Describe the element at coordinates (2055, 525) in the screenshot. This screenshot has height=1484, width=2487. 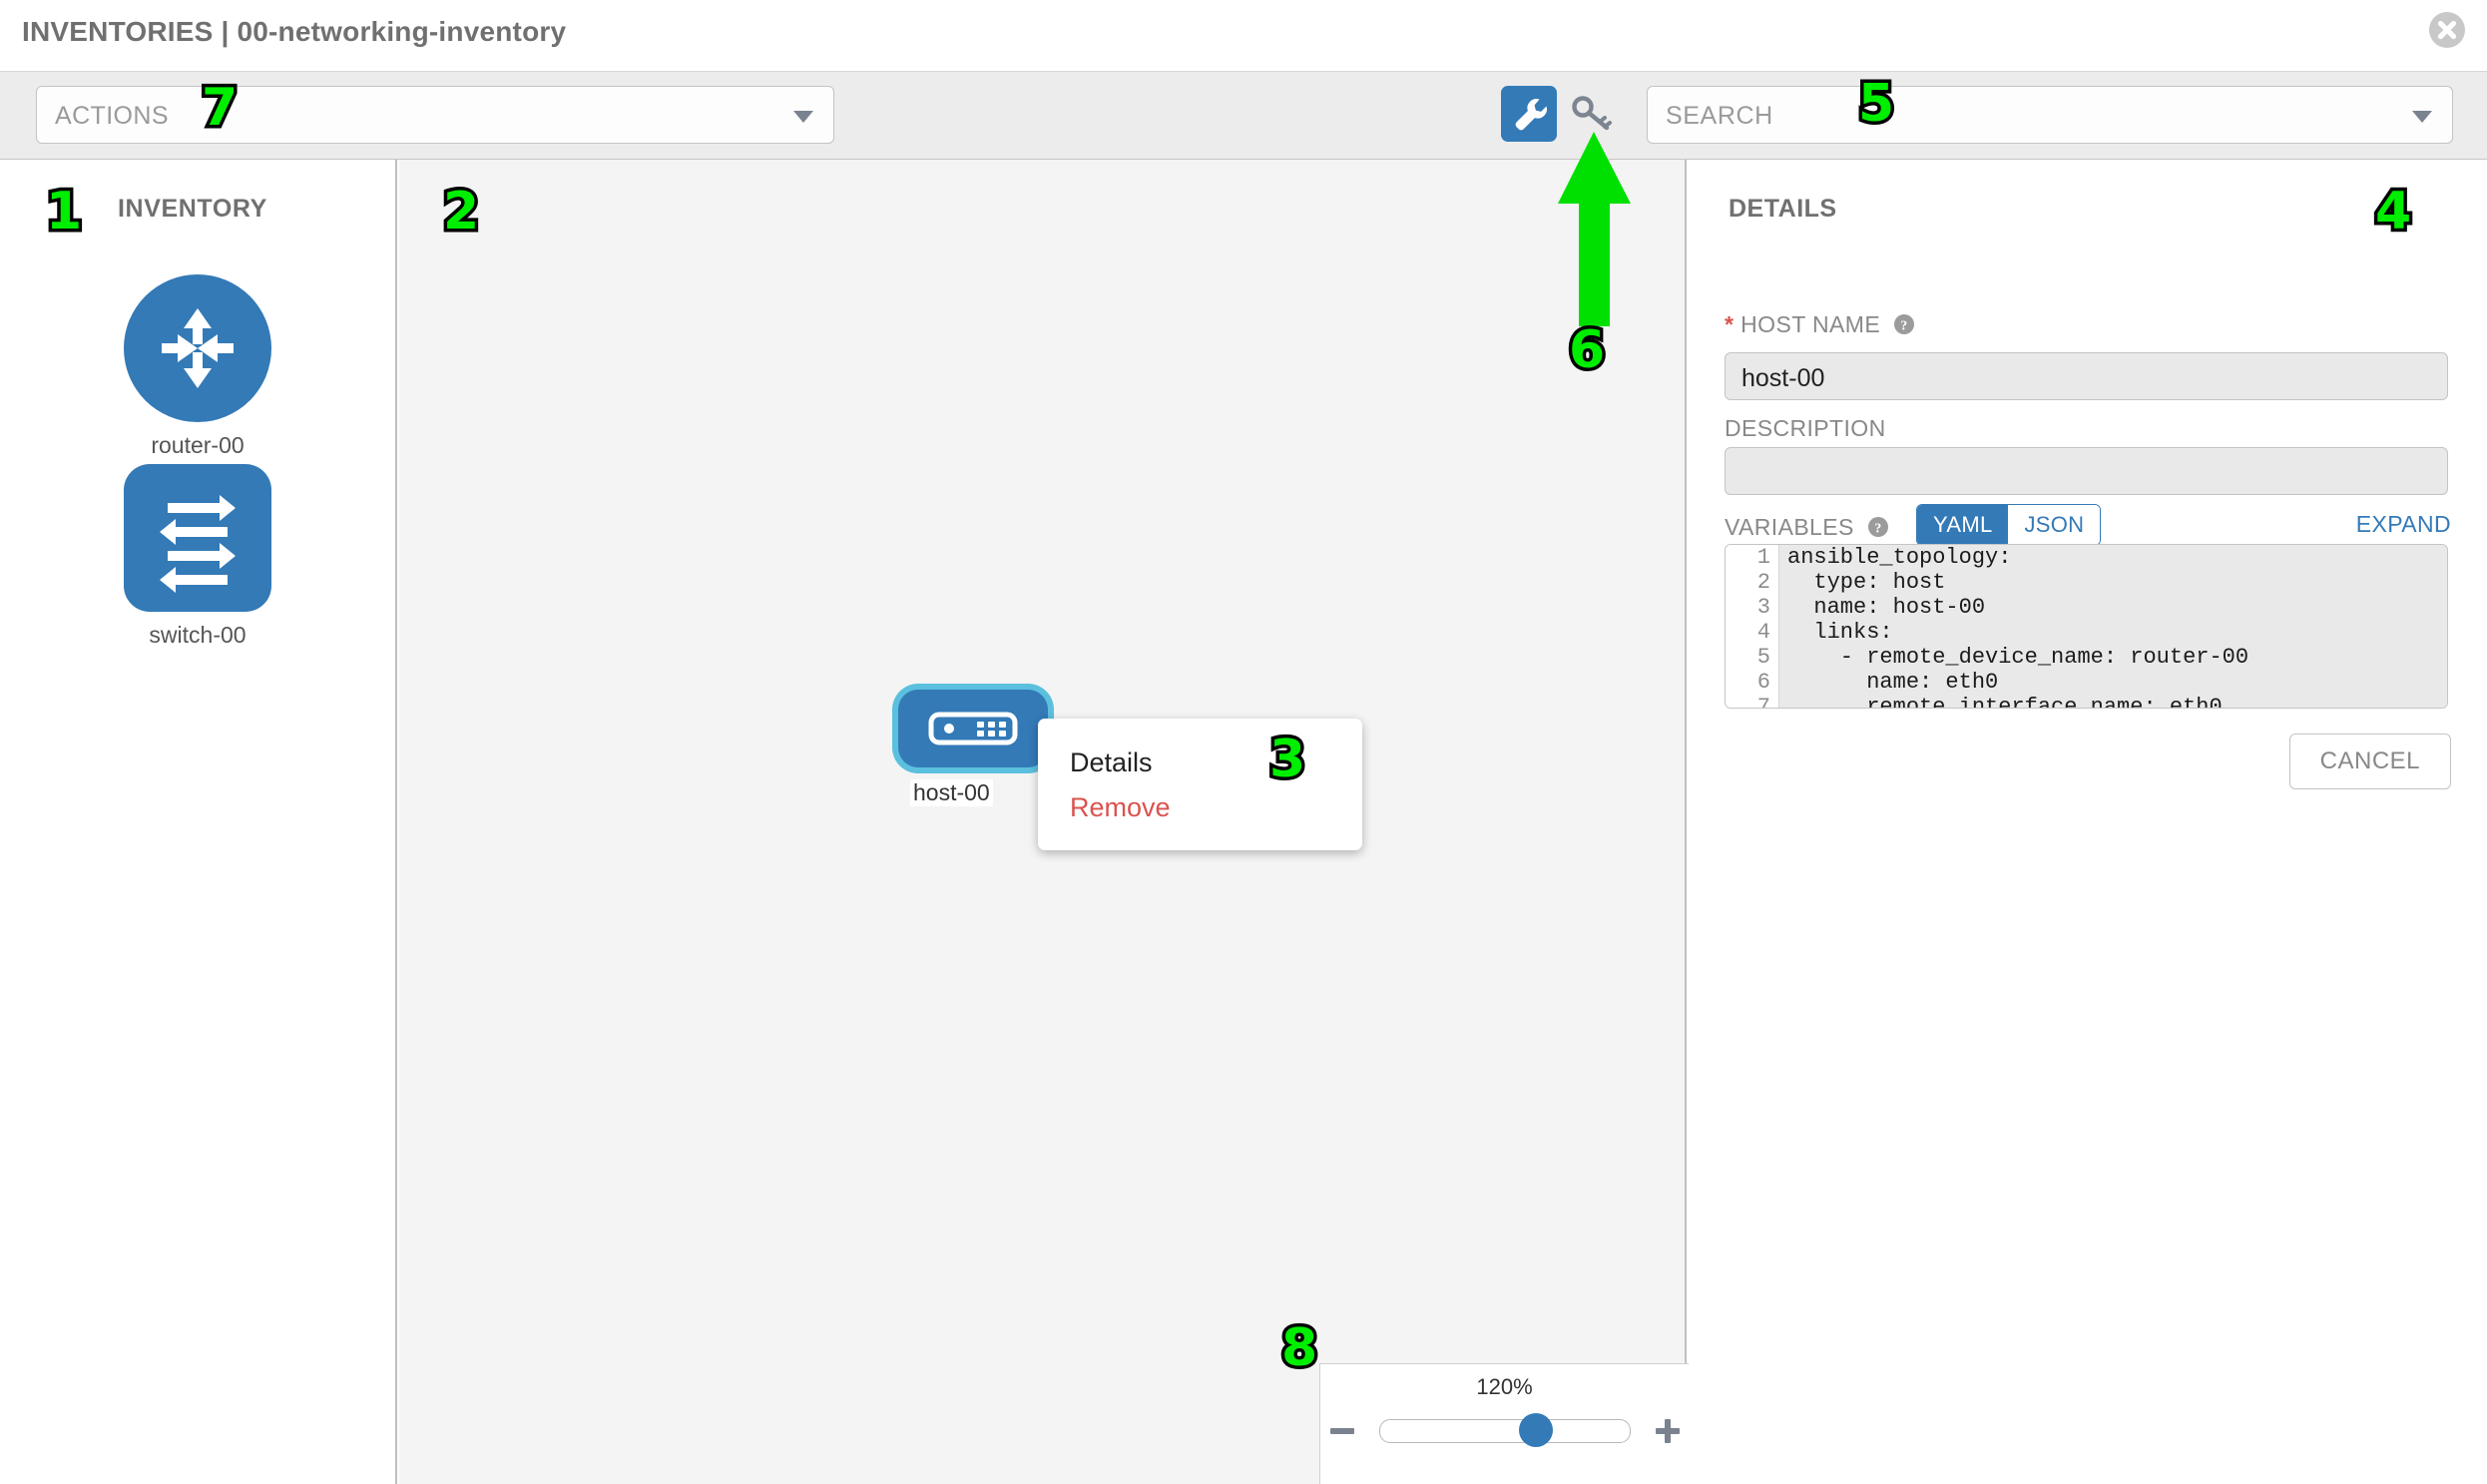
I see `format-json-button: JSON` at that location.